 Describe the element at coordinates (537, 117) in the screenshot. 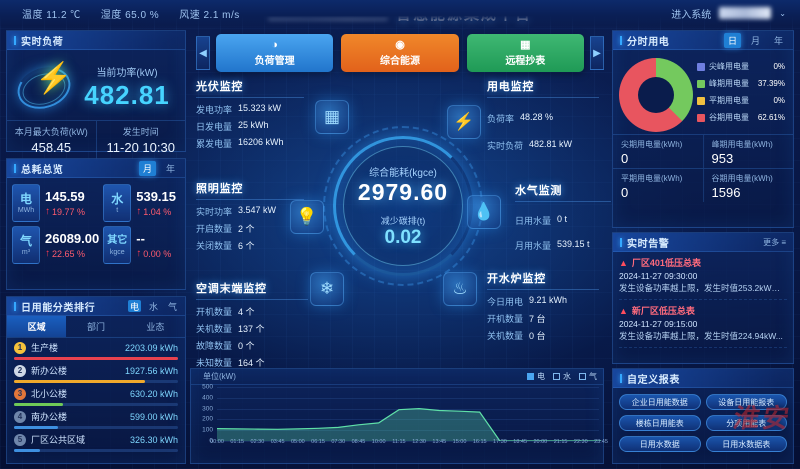

I see `electricity-value: 48.28 %` at that location.